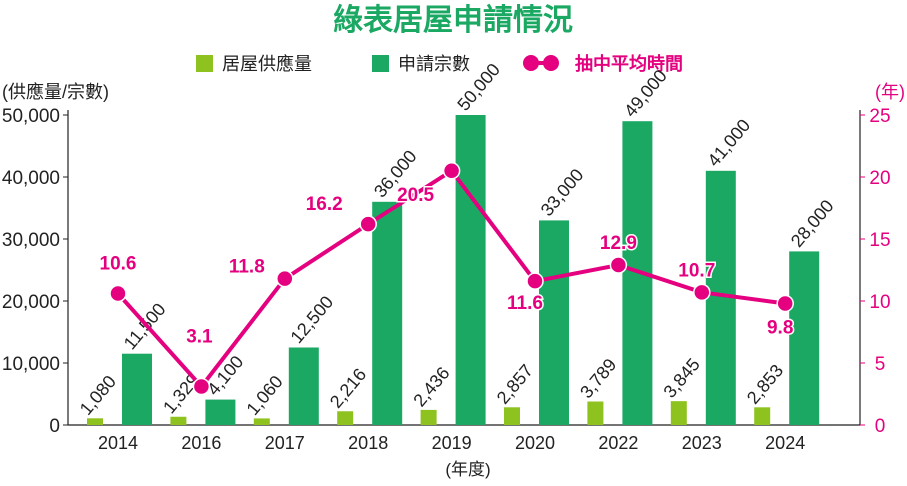 The width and height of the screenshot is (907, 486). What do you see at coordinates (515, 383) in the screenshot?
I see `bar-label-supply: 2,857` at bounding box center [515, 383].